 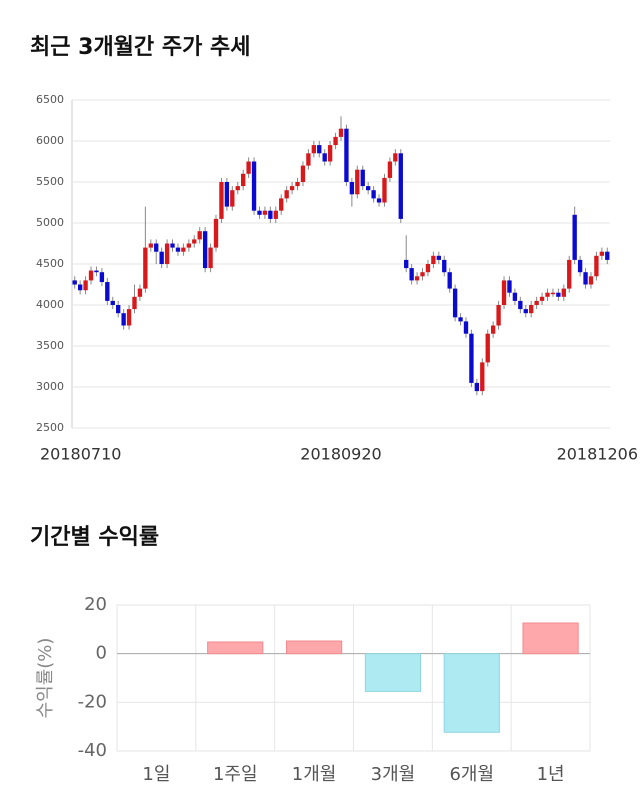 I want to click on x-tick-label: 20180710, so click(x=80, y=454).